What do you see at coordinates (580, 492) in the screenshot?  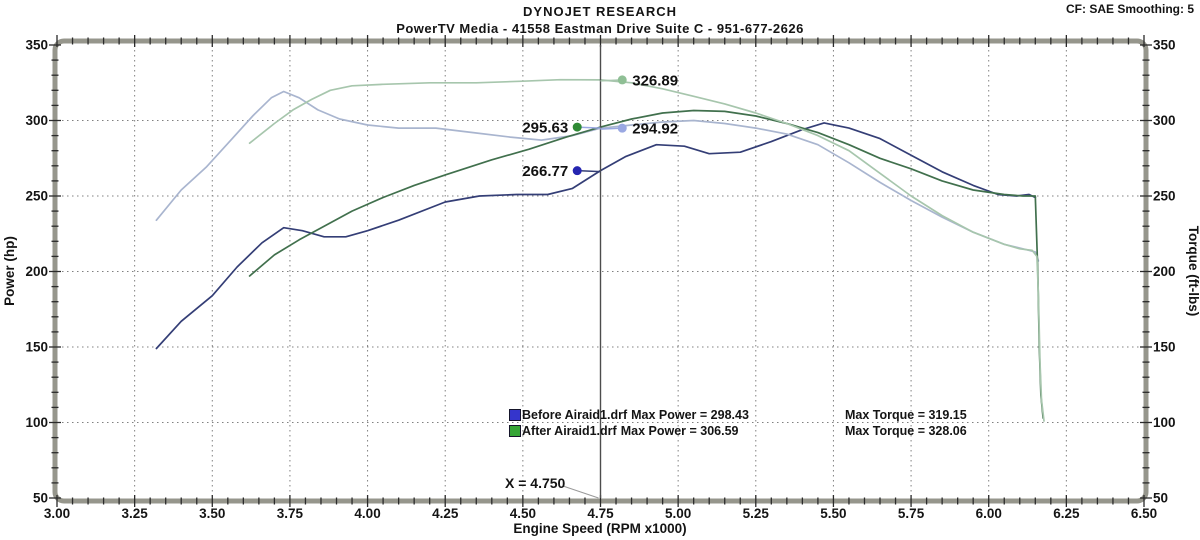 I see `cursor-label-leader` at bounding box center [580, 492].